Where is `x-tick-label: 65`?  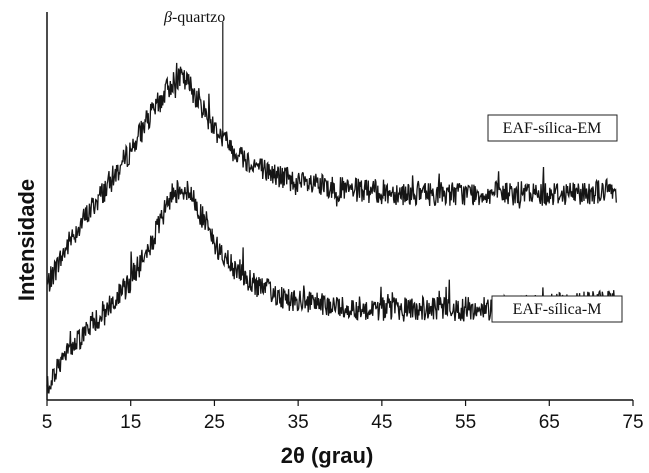
x-tick-label: 65 is located at coordinates (549, 422).